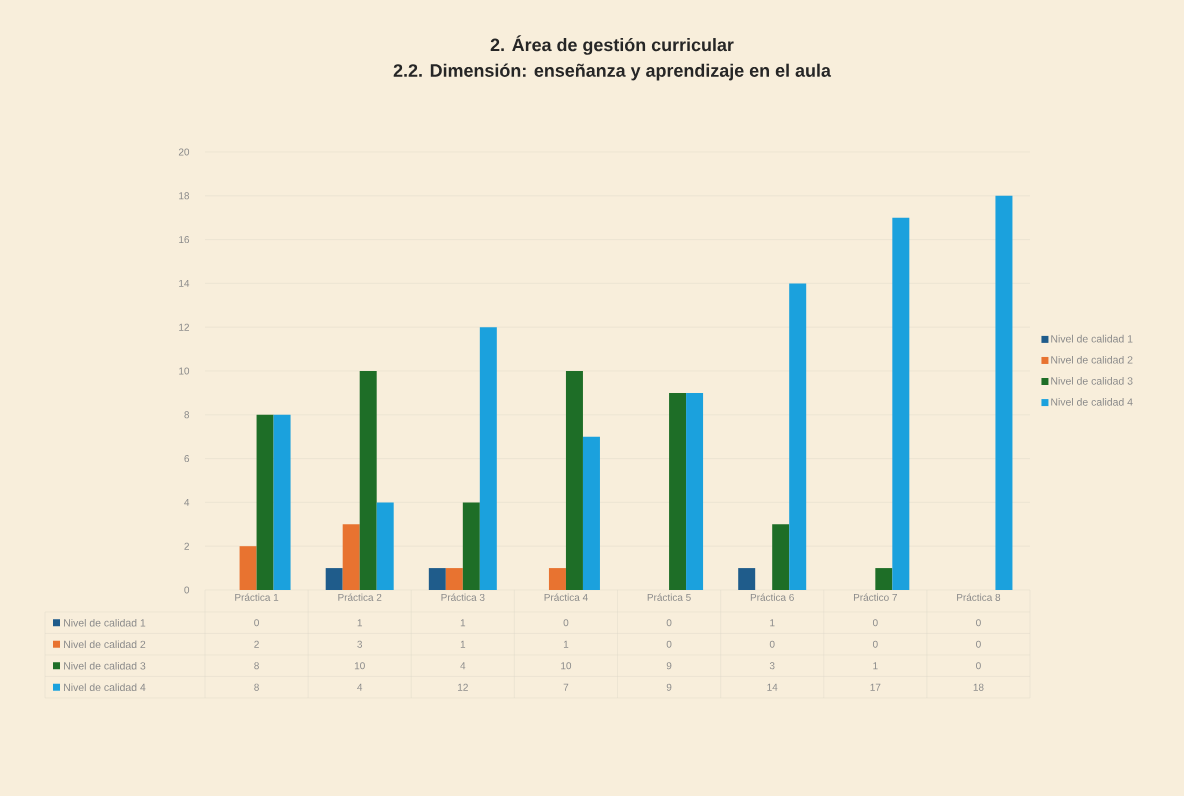 The width and height of the screenshot is (1184, 796). What do you see at coordinates (105, 622) in the screenshot?
I see `legend-label: Nivel de calidad 1` at bounding box center [105, 622].